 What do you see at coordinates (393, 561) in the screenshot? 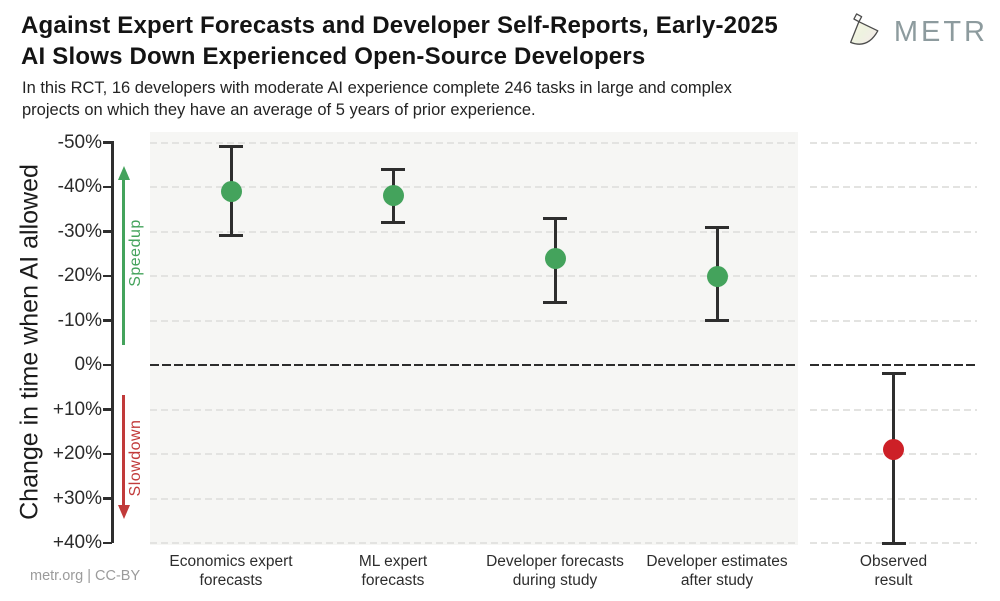
I see `category-label-line: ML expert` at bounding box center [393, 561].